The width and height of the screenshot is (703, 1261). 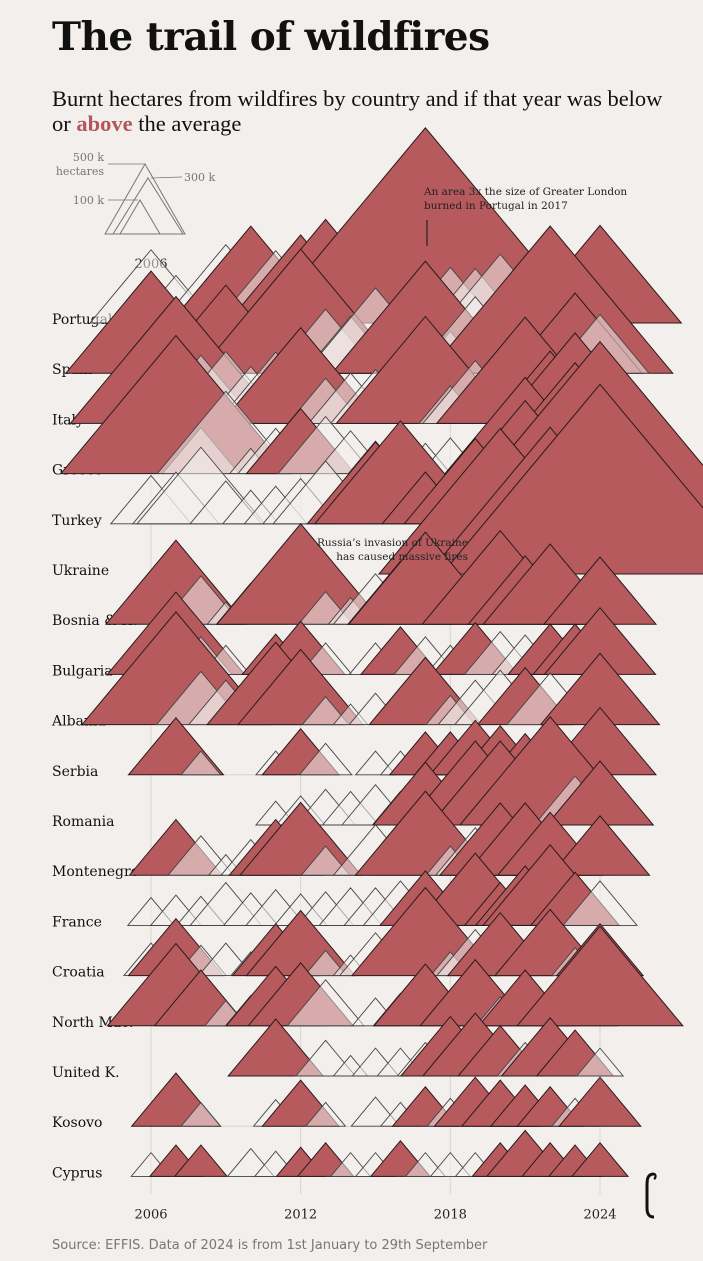 What do you see at coordinates (402, 557) in the screenshot?
I see `ukraine-annotation-line2: has caused massive fires` at bounding box center [402, 557].